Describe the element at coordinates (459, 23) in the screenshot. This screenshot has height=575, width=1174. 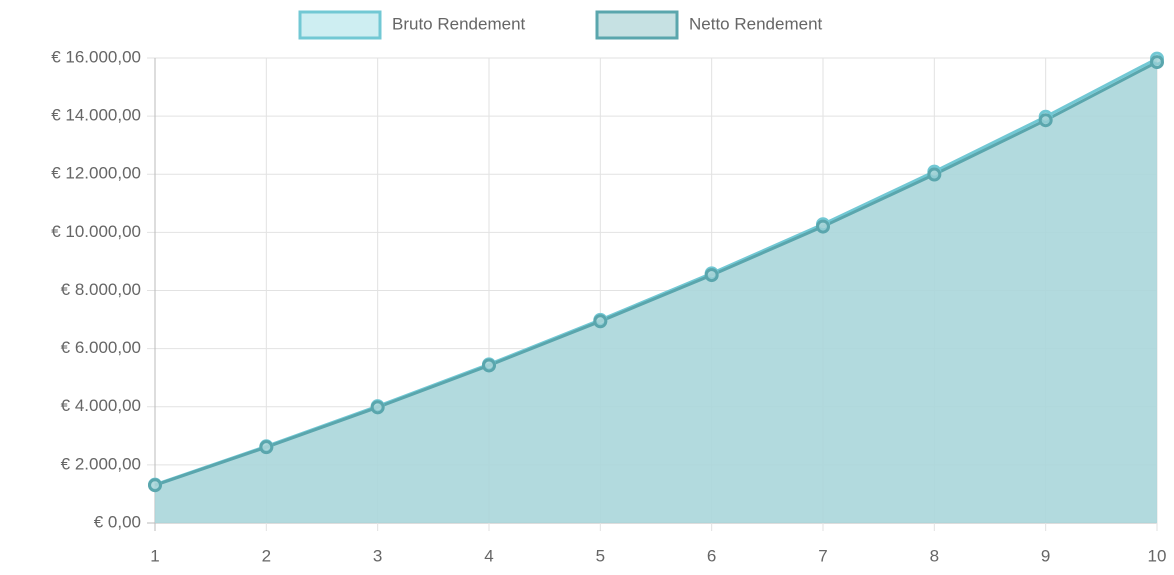
I see `legend-label: Bruto Rendement` at that location.